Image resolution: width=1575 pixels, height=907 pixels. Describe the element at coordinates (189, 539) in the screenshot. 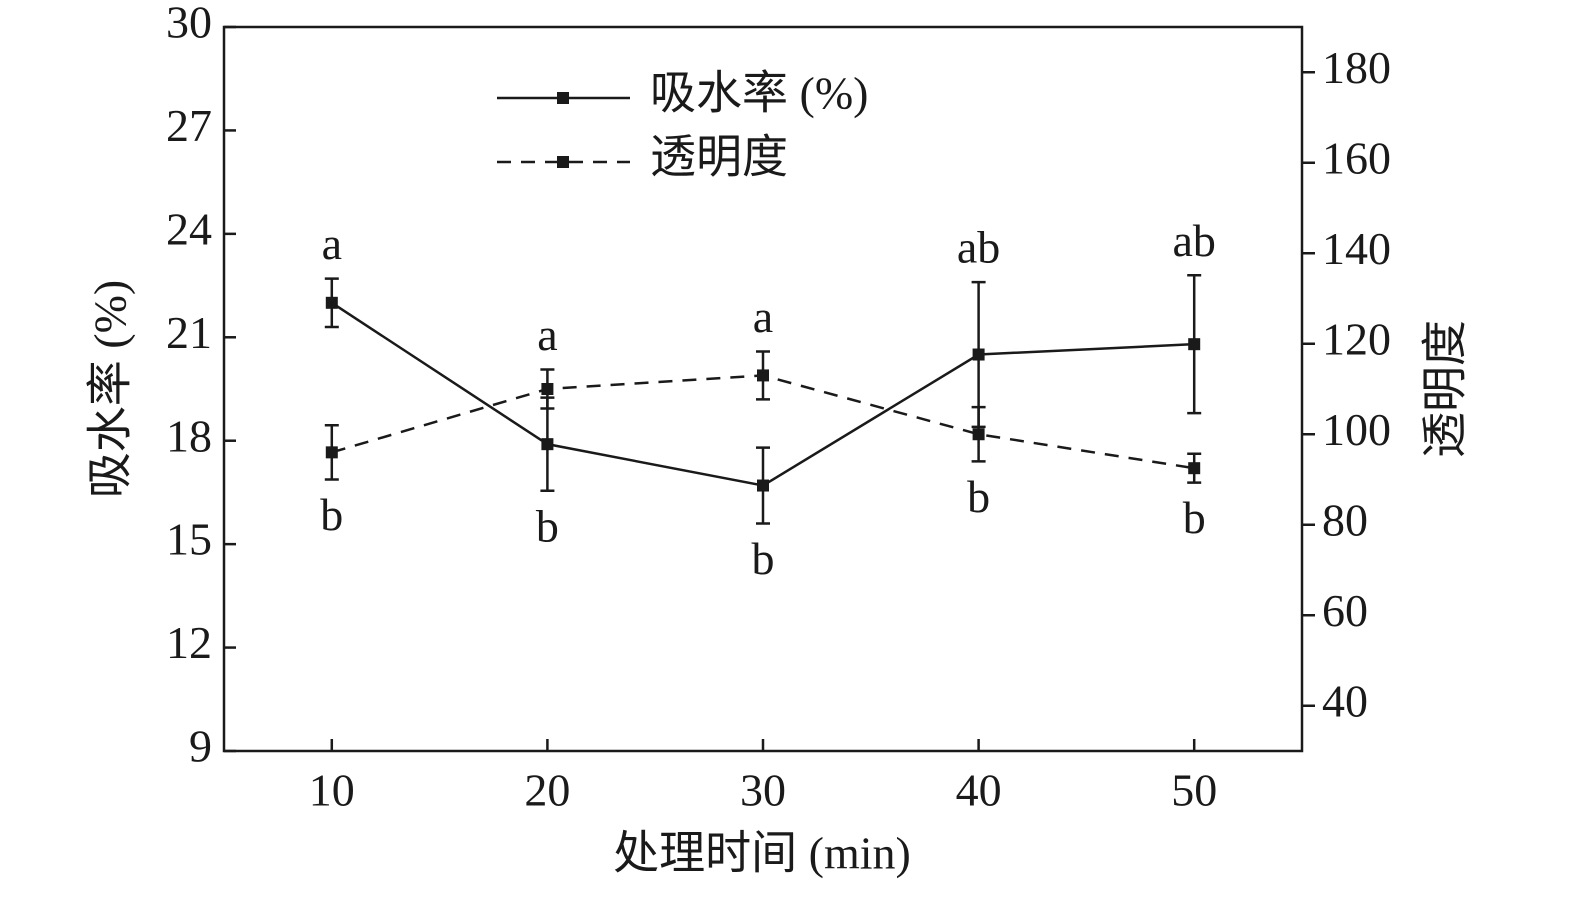

I see `y-tick-label: 15` at that location.